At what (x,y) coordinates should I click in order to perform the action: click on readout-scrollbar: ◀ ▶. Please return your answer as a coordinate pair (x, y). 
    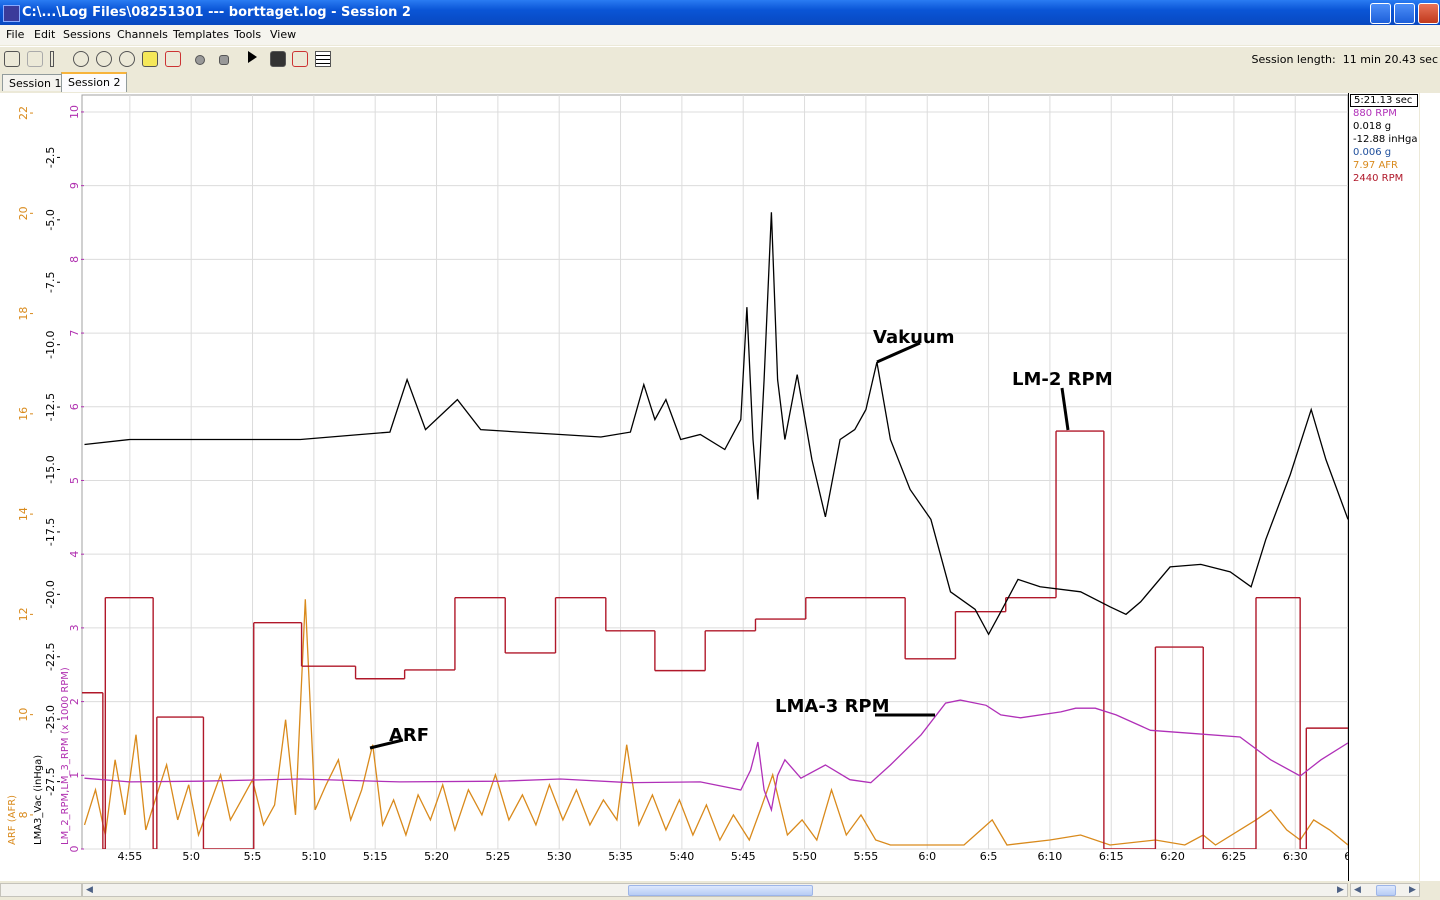
    Looking at the image, I should click on (1385, 890).